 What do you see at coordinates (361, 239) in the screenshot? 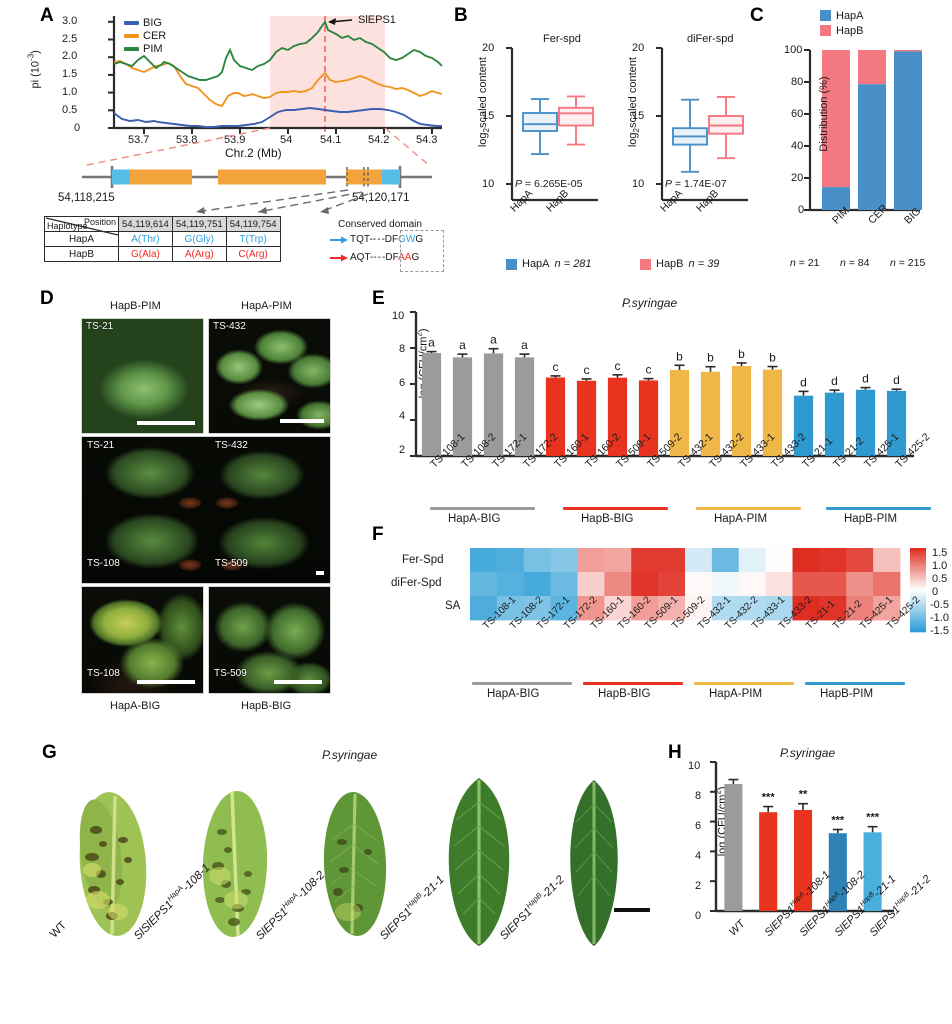
I see `hapa-domain-prefix: TQT-` at bounding box center [361, 239].